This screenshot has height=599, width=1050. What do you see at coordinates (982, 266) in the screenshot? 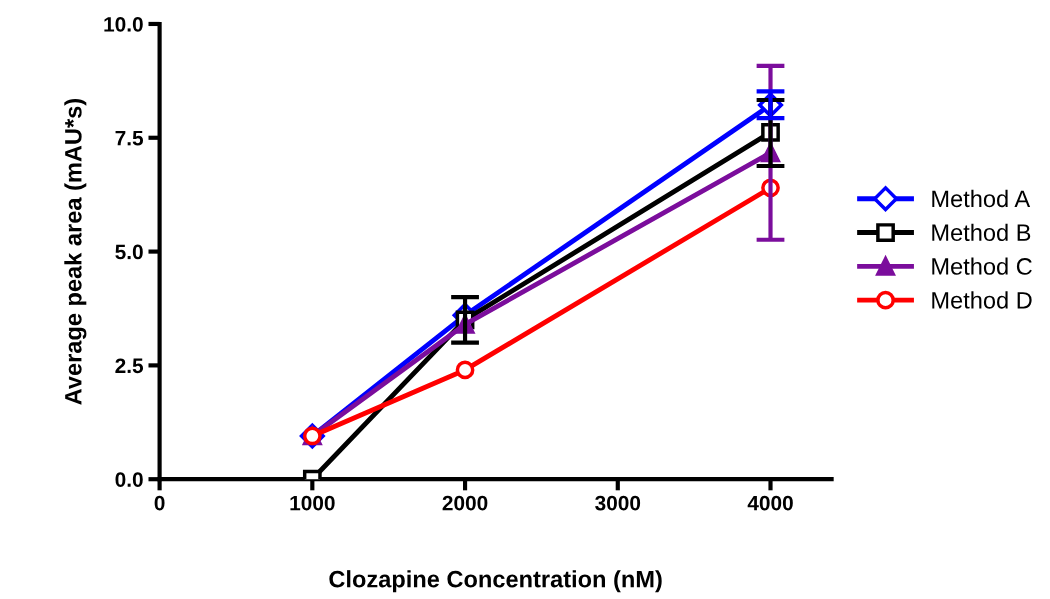
I see `legend-label: Method C` at bounding box center [982, 266].